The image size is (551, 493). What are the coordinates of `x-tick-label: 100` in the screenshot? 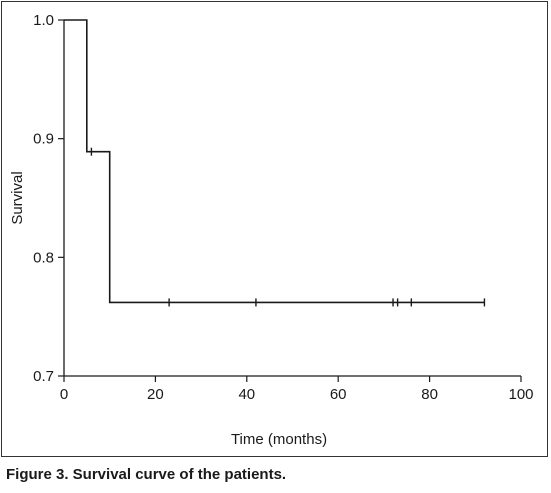 It's located at (520, 394).